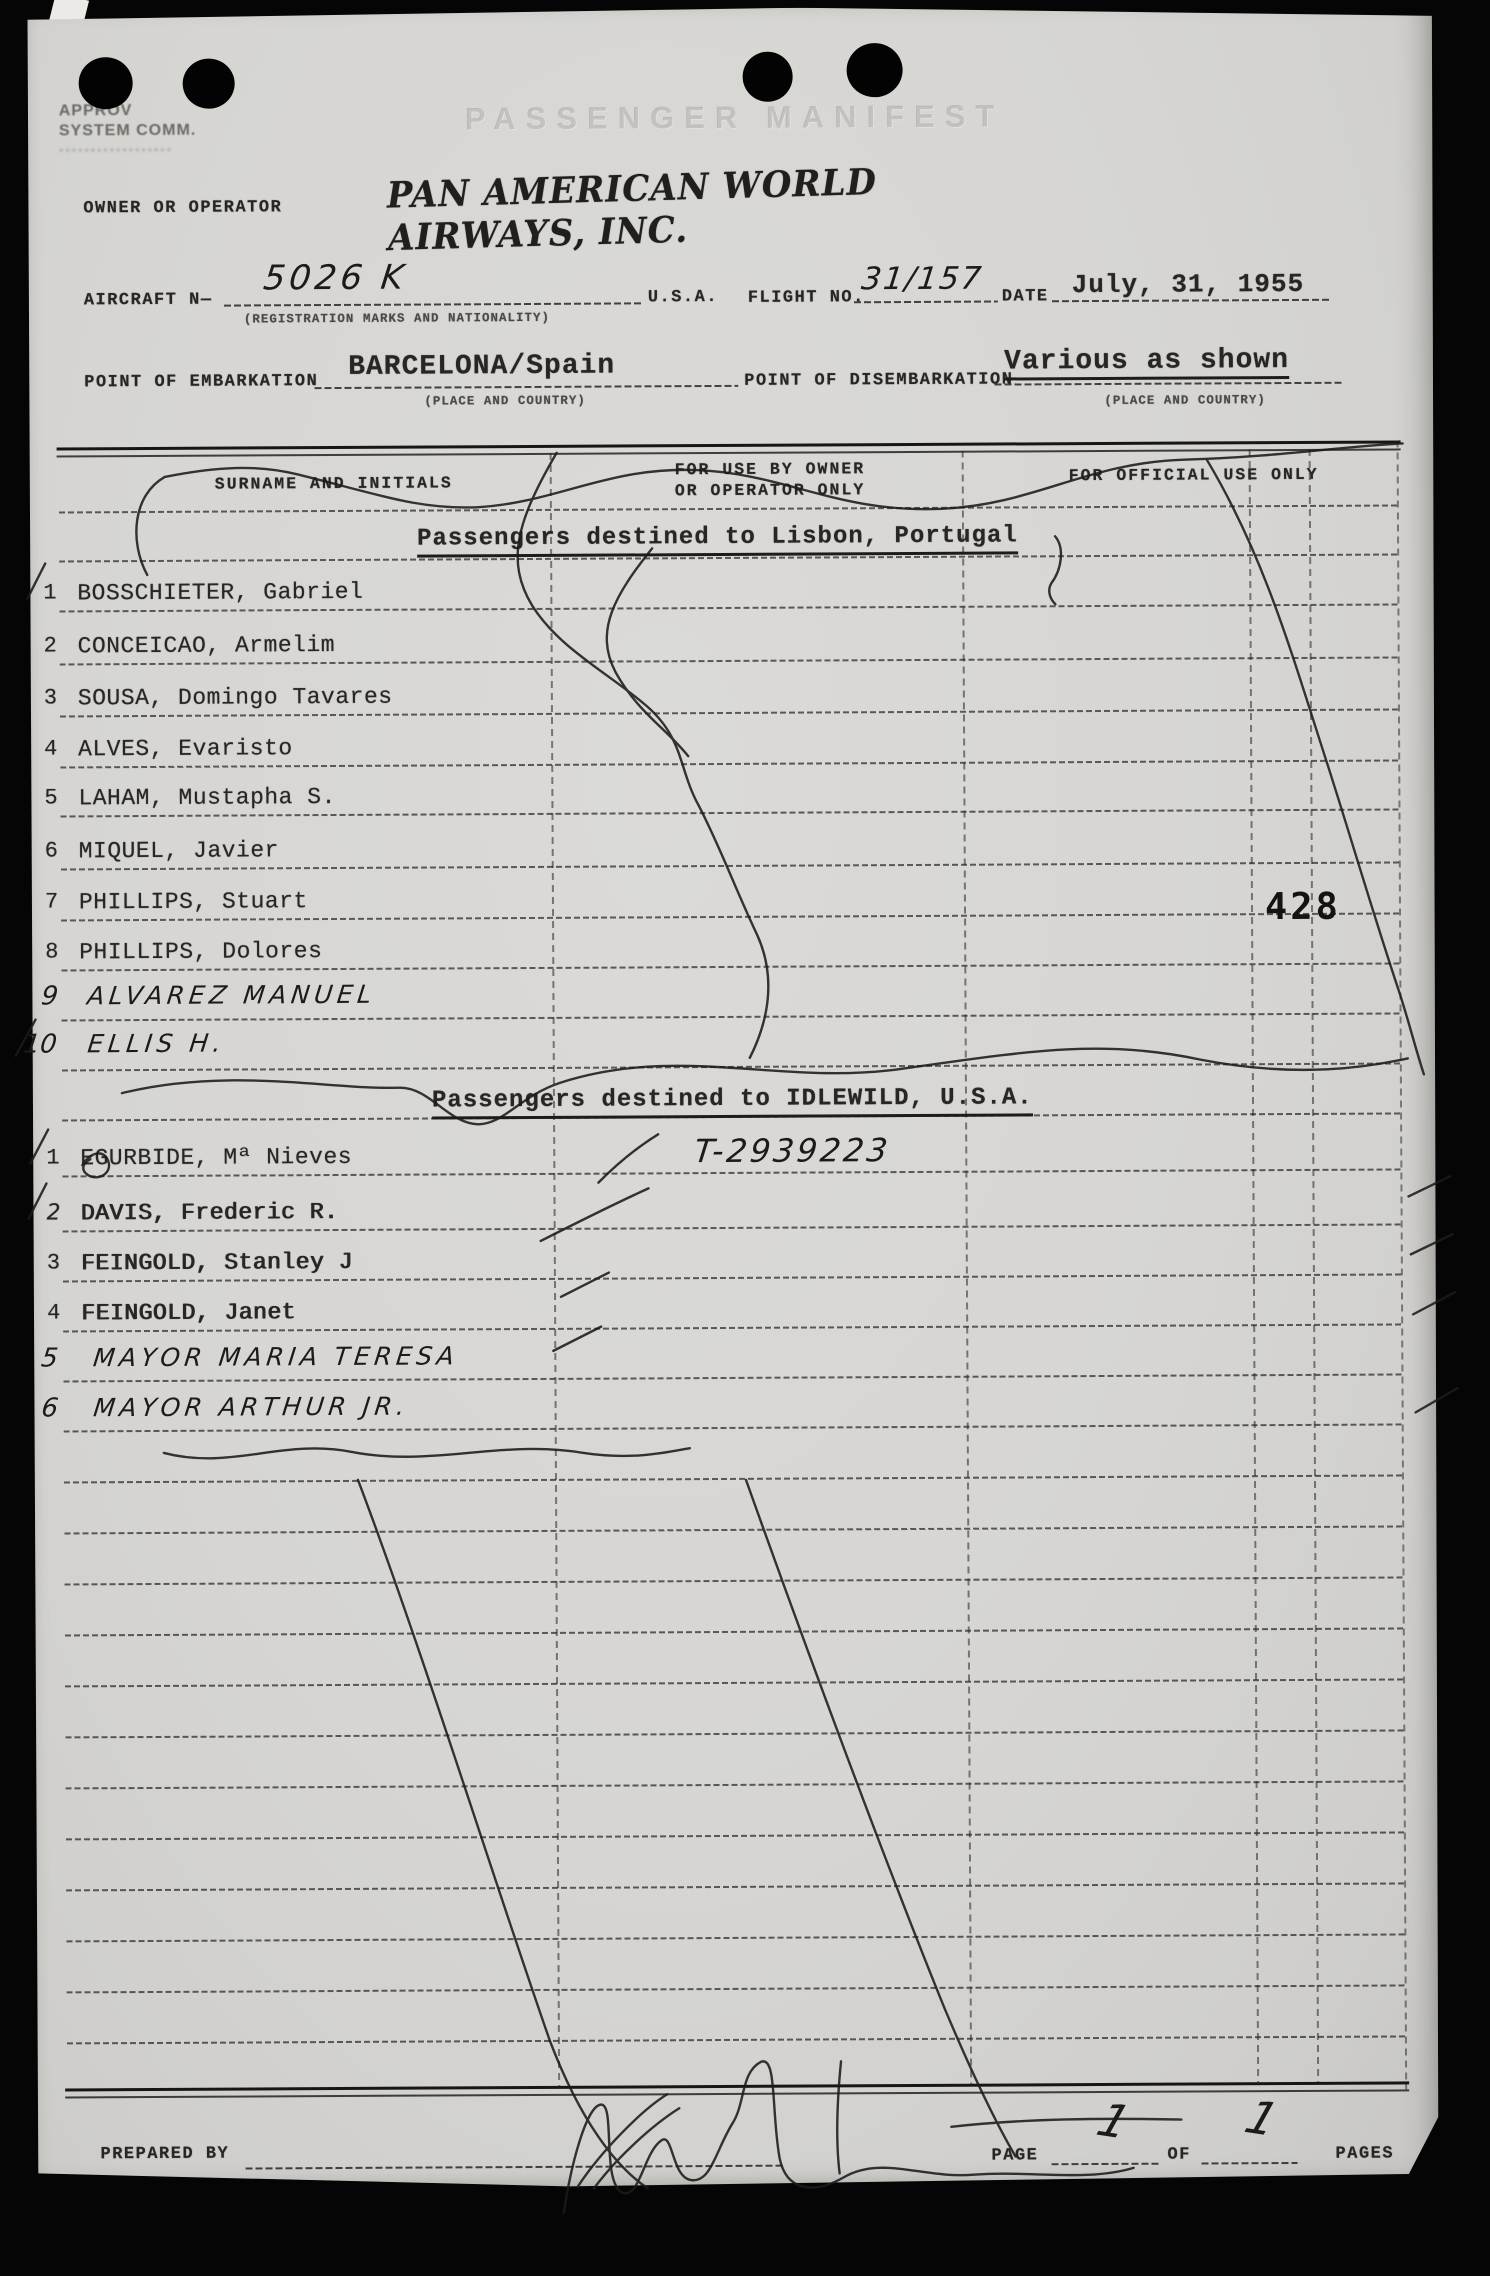  I want to click on column-header-surname: SURNAME AND INITIALS, so click(333, 483).